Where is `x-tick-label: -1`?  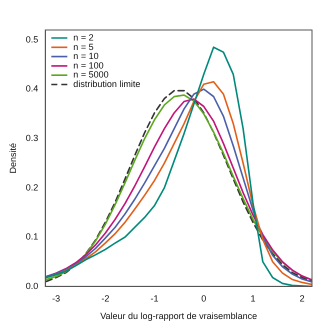 x-tick-label: -1 is located at coordinates (154, 298).